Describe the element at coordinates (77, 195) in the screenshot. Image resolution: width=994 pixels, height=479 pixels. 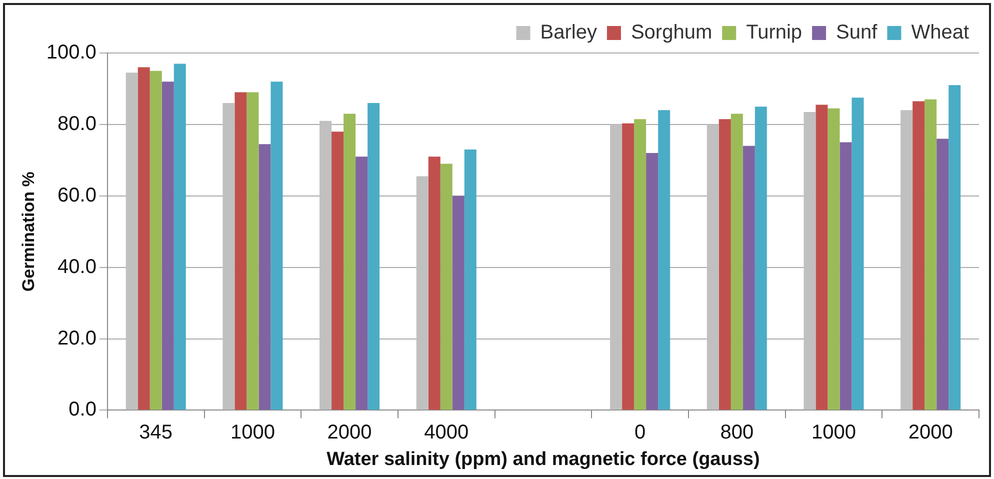
I see `y-tick-label: 60.0` at that location.